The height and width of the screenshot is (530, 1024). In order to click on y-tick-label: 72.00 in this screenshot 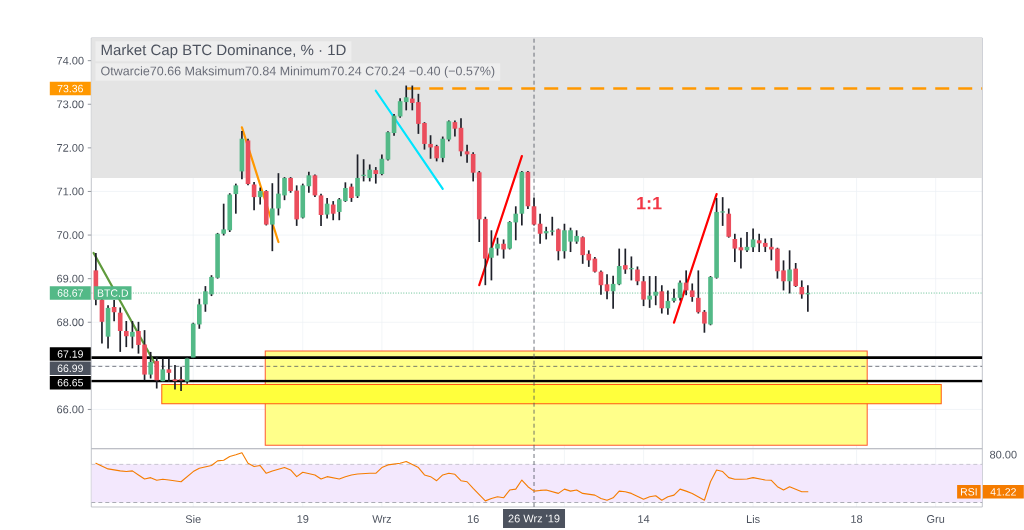, I will do `click(70, 147)`.